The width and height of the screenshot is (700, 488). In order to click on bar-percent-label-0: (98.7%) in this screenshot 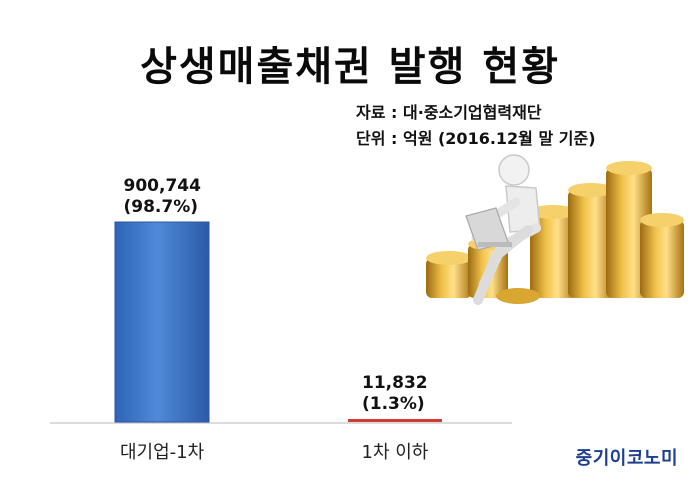, I will do `click(161, 207)`.